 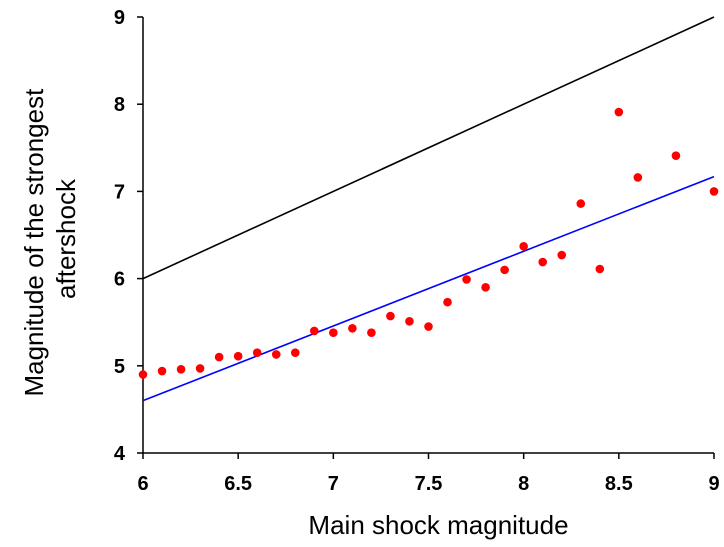 What do you see at coordinates (238, 484) in the screenshot?
I see `x-tick-label: 6.5` at bounding box center [238, 484].